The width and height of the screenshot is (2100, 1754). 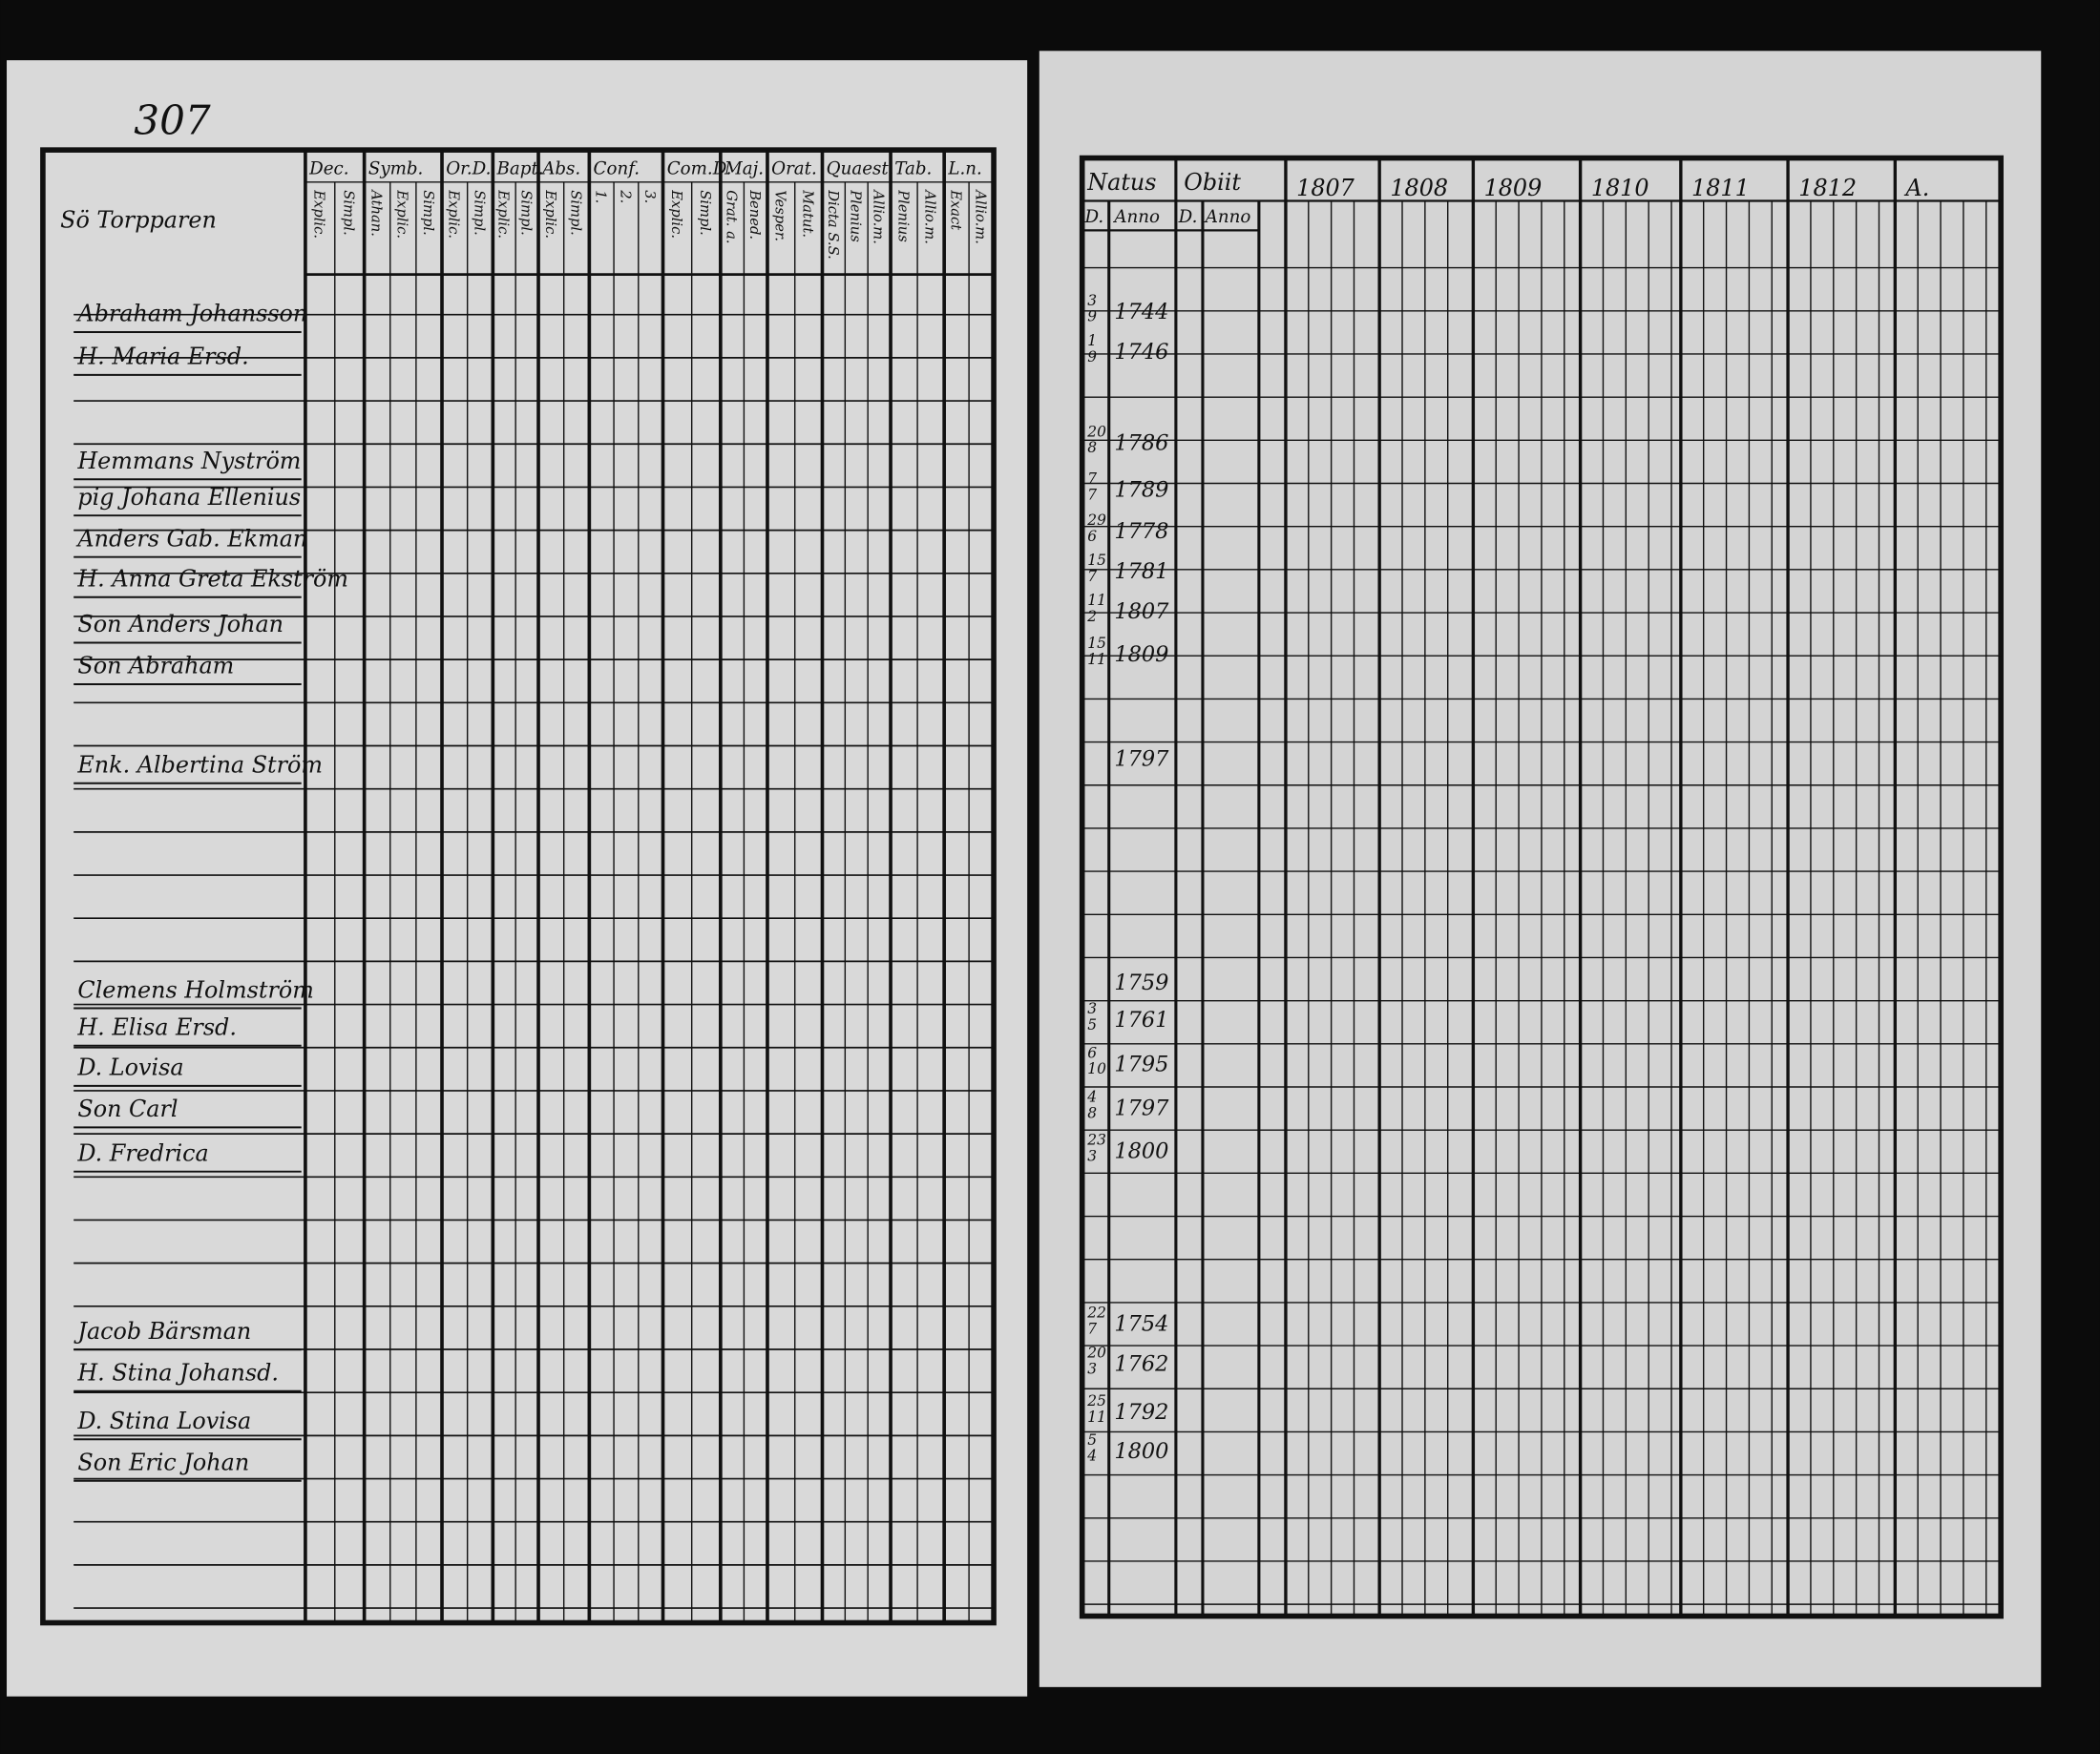 I want to click on column-title: Symb., so click(x=396, y=168).